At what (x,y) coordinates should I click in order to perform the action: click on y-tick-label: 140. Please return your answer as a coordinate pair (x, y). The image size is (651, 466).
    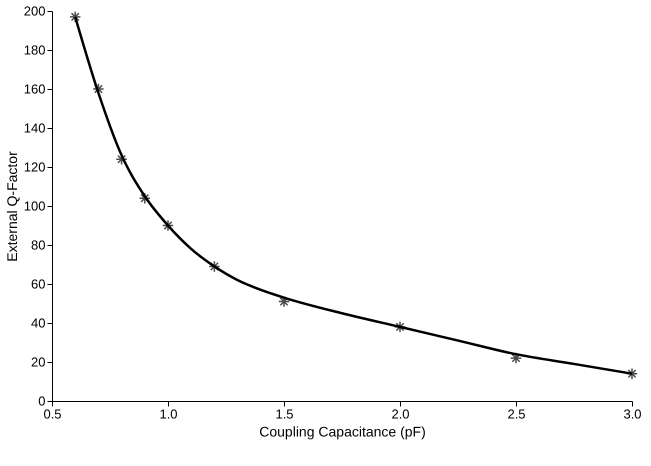
    Looking at the image, I should click on (35, 128).